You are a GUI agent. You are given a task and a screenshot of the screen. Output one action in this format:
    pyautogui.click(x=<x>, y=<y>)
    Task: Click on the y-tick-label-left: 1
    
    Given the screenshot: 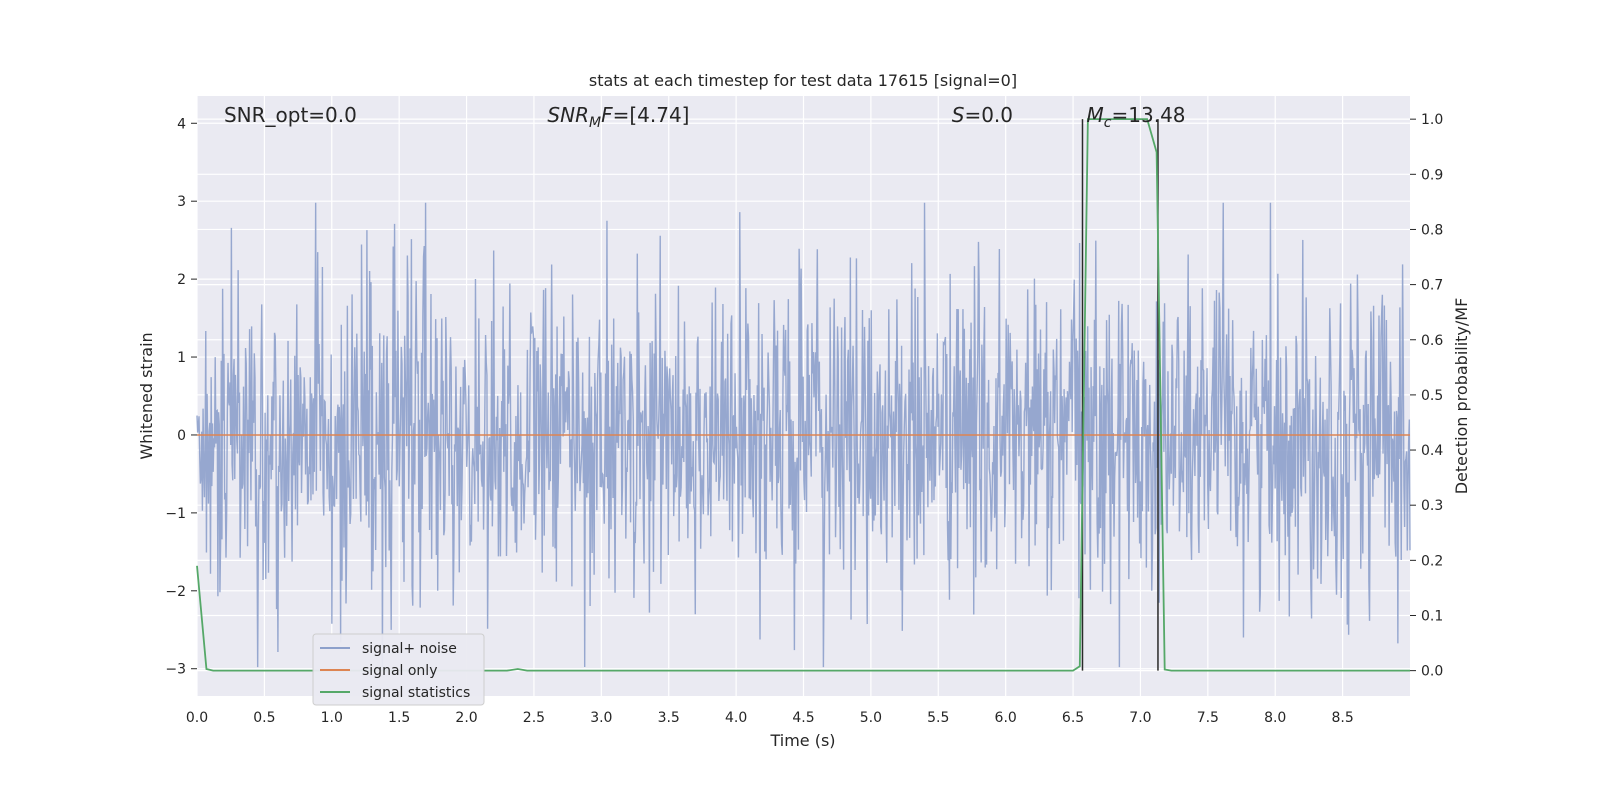 What is the action you would take?
    pyautogui.click(x=181, y=358)
    